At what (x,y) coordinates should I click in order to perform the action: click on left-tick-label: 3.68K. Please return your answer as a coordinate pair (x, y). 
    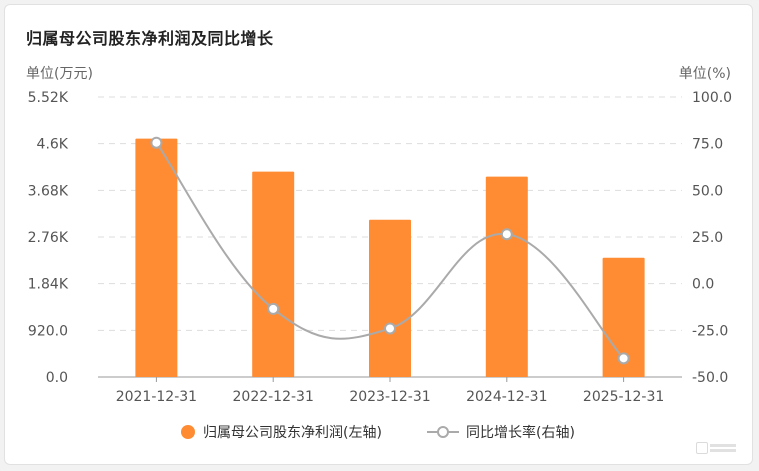
    Looking at the image, I should click on (48, 191).